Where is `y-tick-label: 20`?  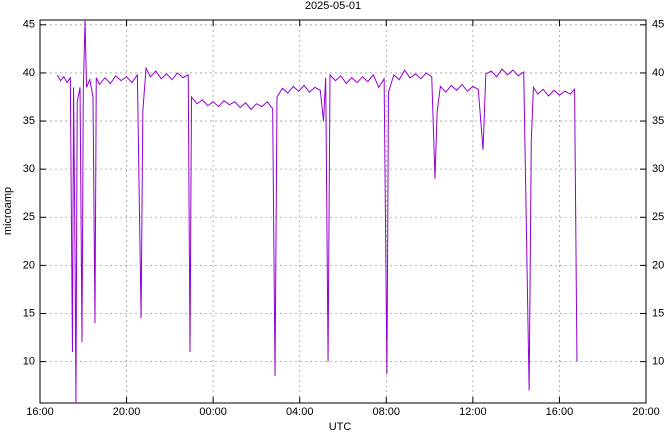 y-tick-label: 20 is located at coordinates (29, 265).